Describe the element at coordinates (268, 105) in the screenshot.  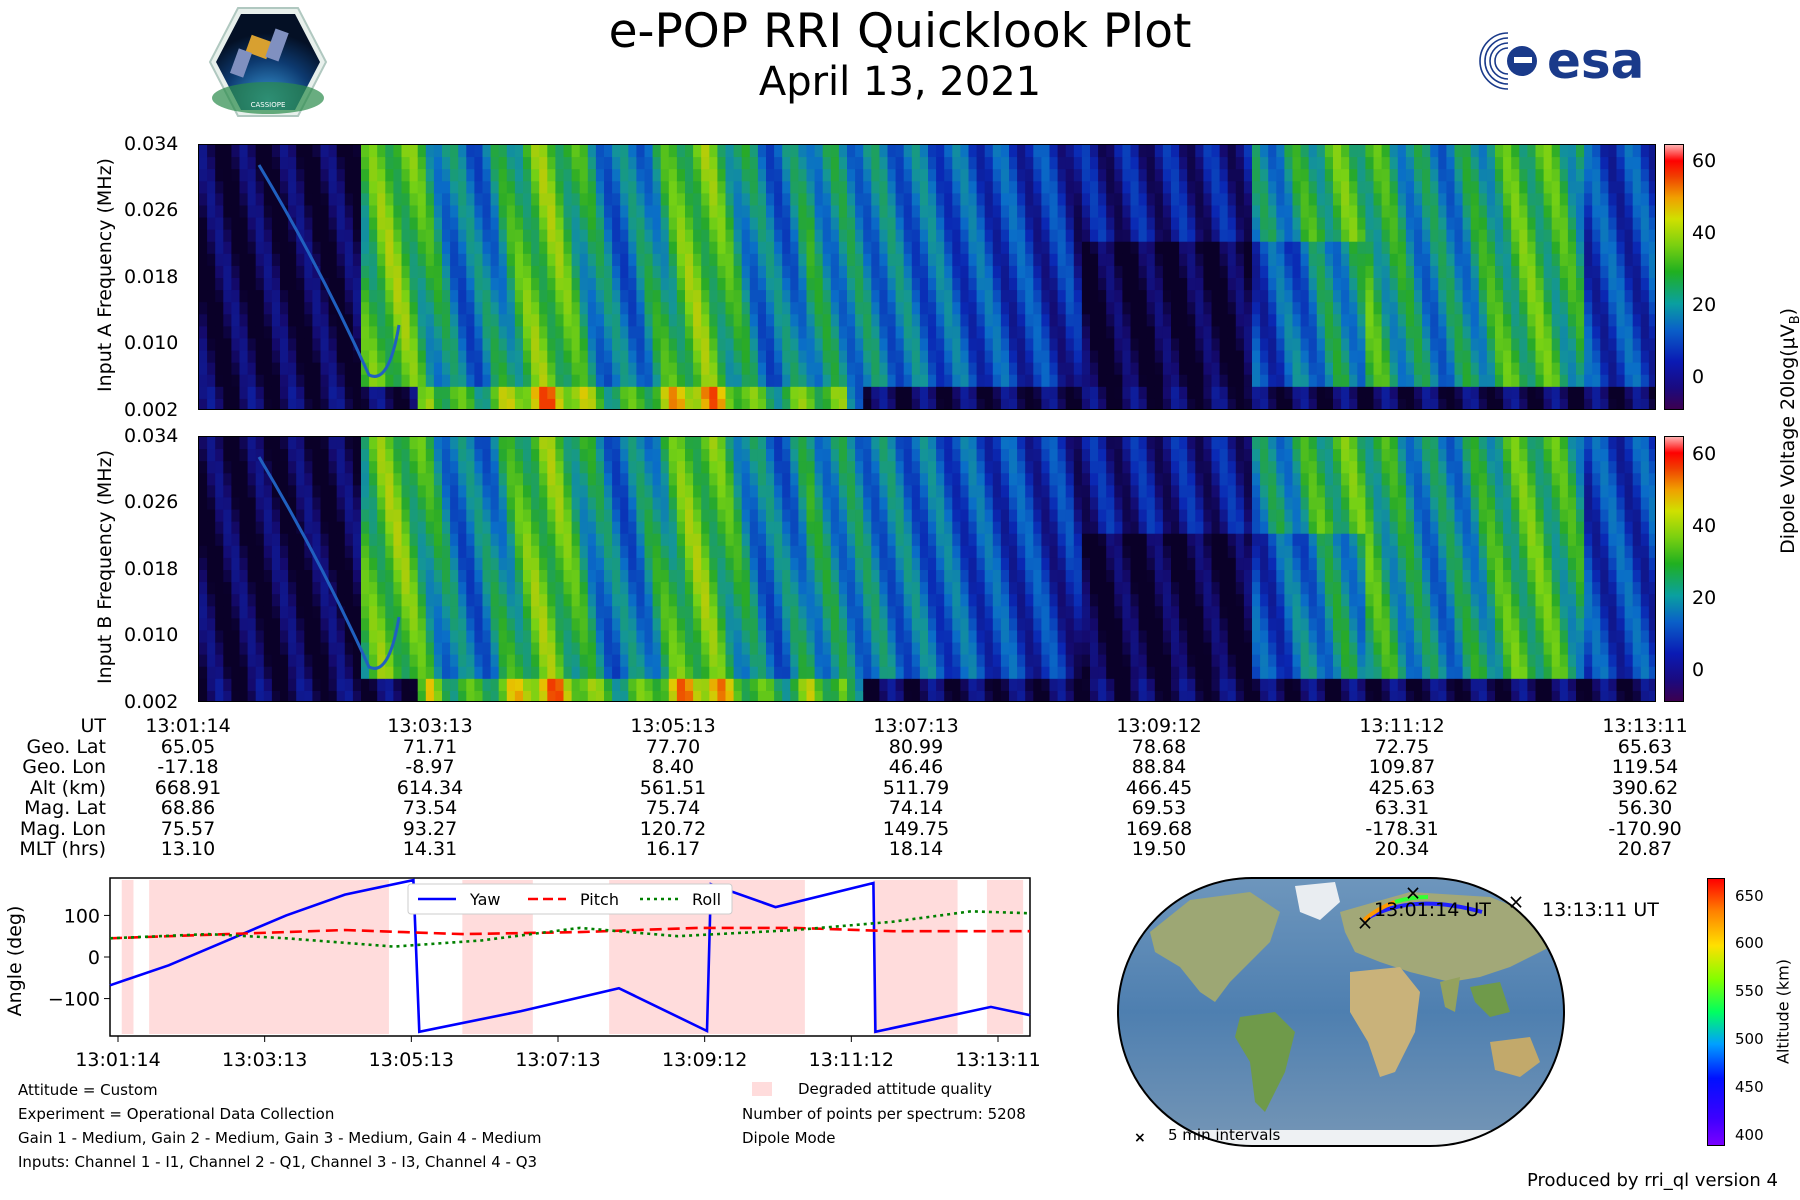
I see `cassiope-logo-text: CASSIOPE` at that location.